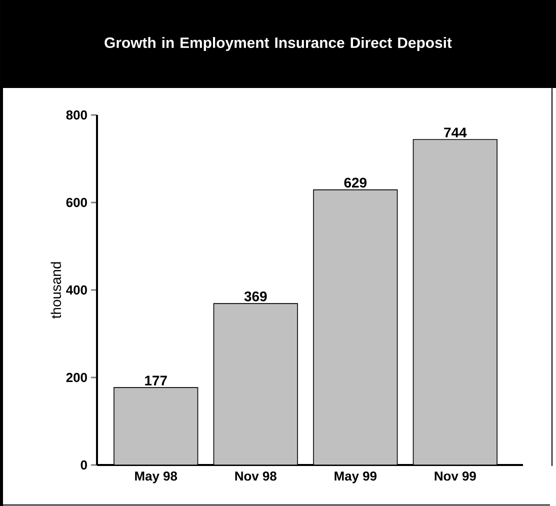 The image size is (556, 506). What do you see at coordinates (76, 290) in the screenshot?
I see `y-tick-label: 400` at bounding box center [76, 290].